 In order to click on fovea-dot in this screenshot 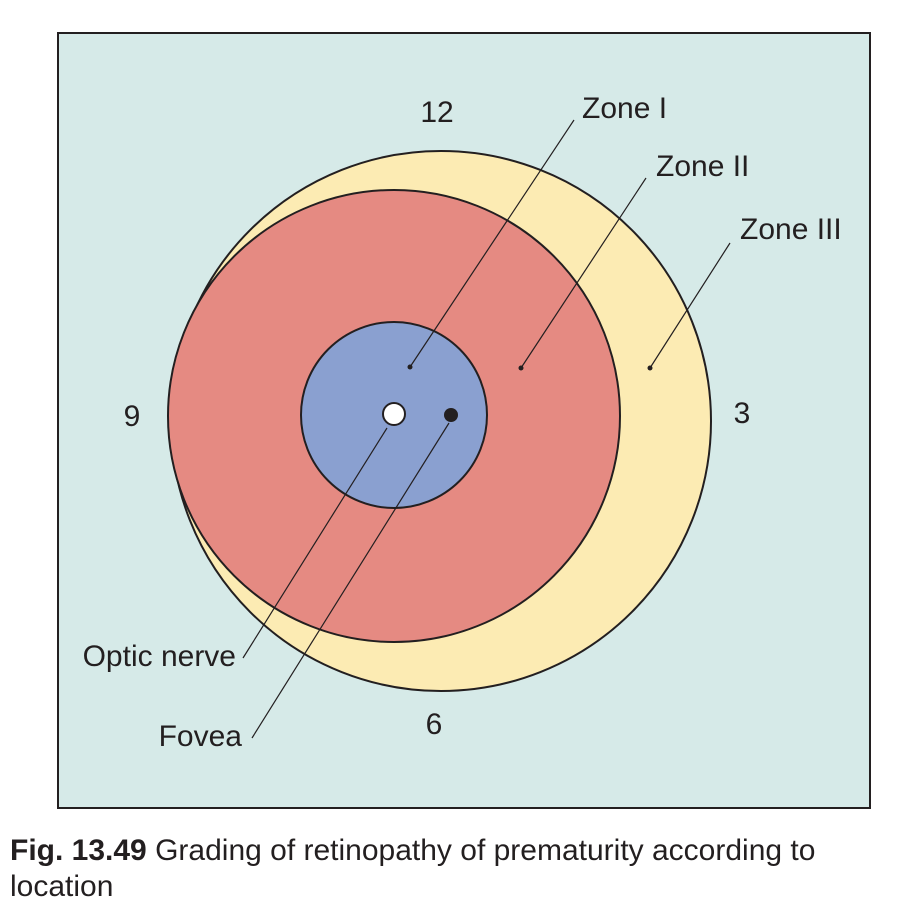, I will do `click(451, 415)`.